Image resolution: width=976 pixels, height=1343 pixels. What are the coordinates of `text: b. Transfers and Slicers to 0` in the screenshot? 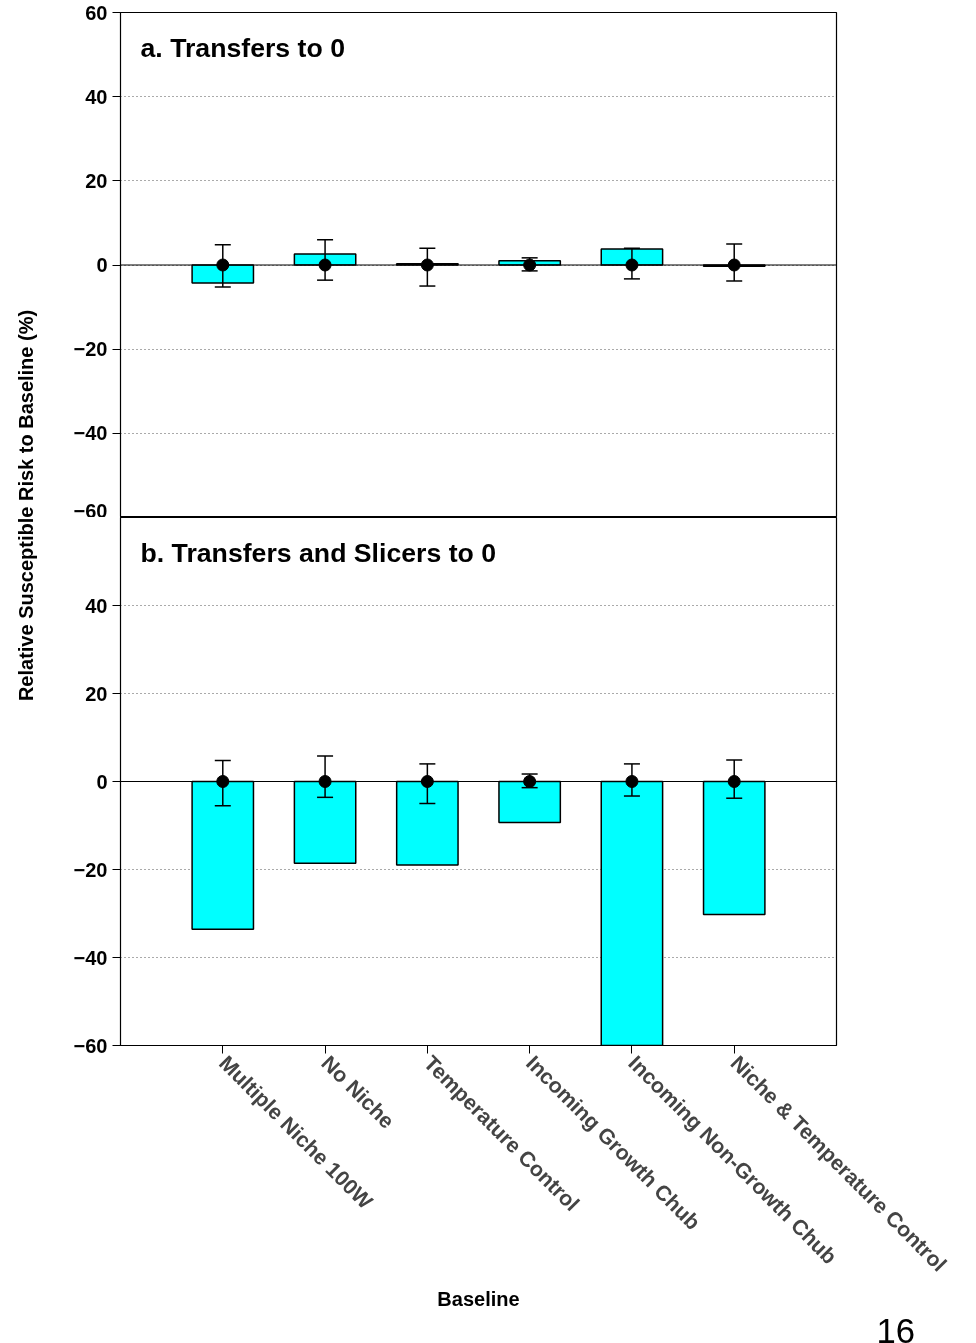 It's located at (318, 552).